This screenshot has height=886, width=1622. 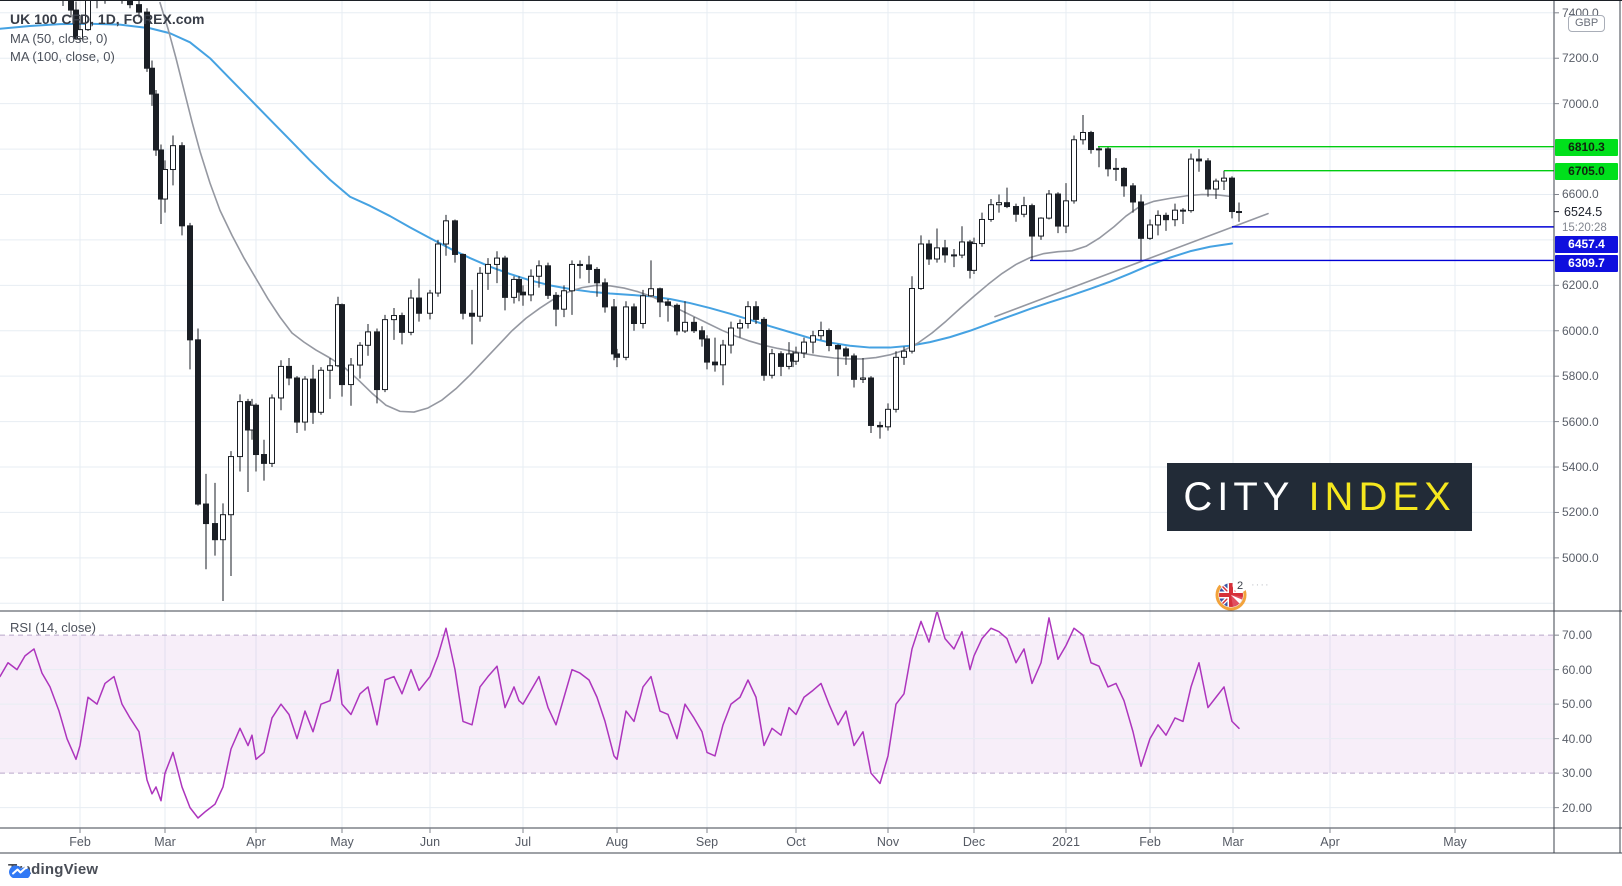 What do you see at coordinates (1580, 285) in the screenshot?
I see `price-tick-label: 6200.0` at bounding box center [1580, 285].